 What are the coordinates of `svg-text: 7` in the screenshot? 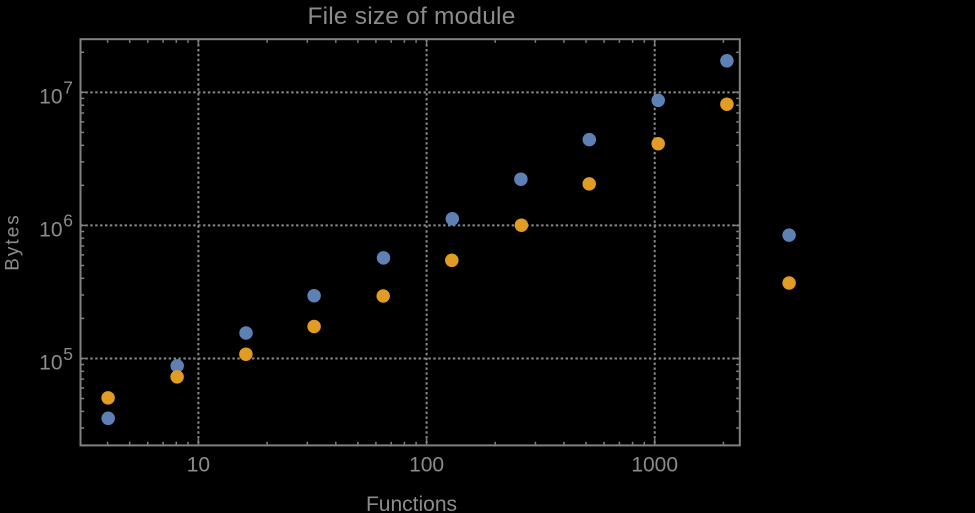 It's located at (68, 88).